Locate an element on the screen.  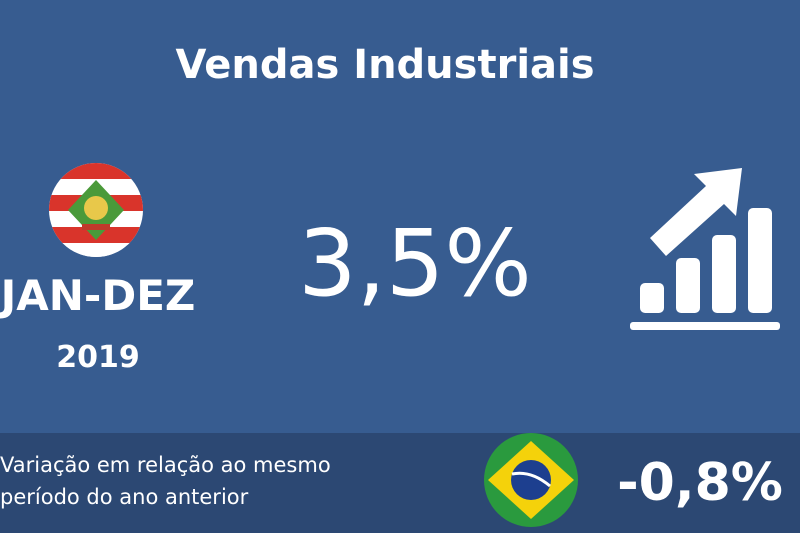
period-label: JAN-DEZ is located at coordinates (97, 295).